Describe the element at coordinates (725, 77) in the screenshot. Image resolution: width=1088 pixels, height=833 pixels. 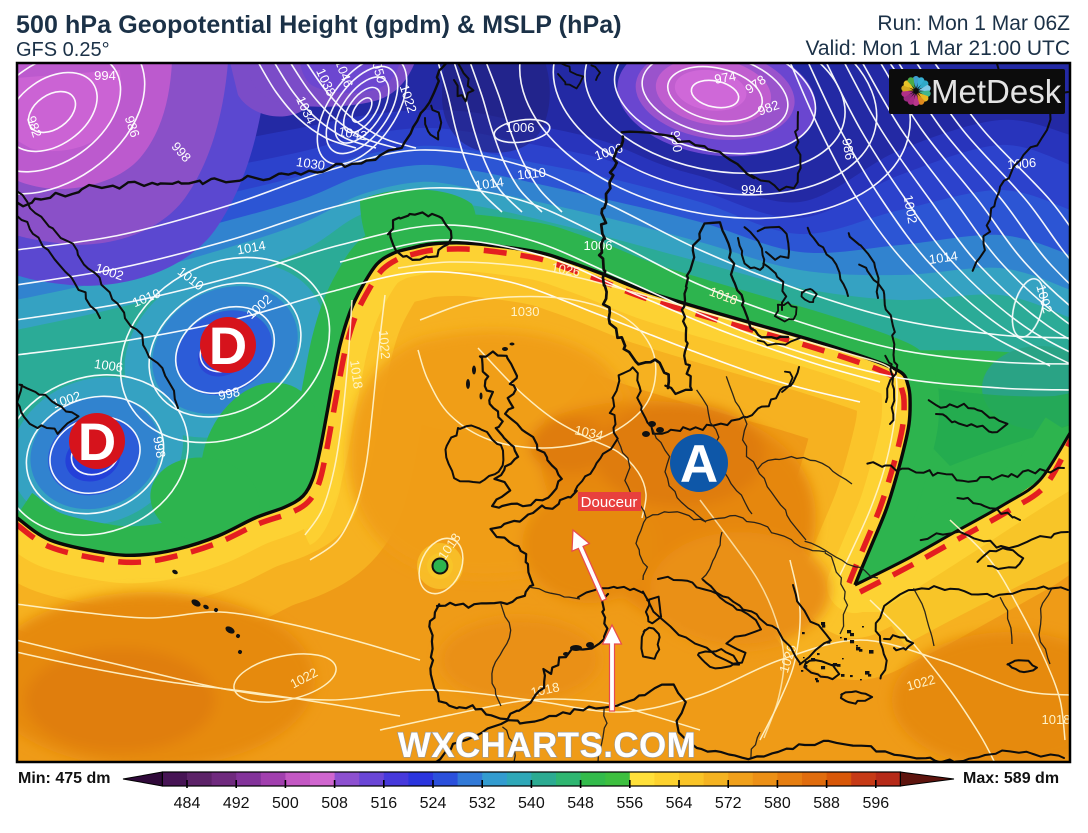
I see `svg-text: 974` at that location.